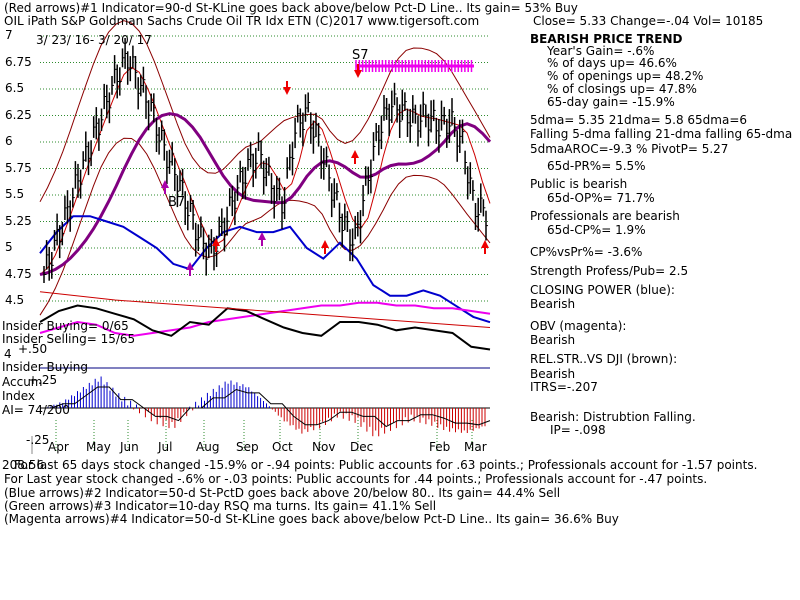 The width and height of the screenshot is (800, 600). Describe the element at coordinates (605, 216) in the screenshot. I see `professionals-status: Professionals are bearish` at that location.